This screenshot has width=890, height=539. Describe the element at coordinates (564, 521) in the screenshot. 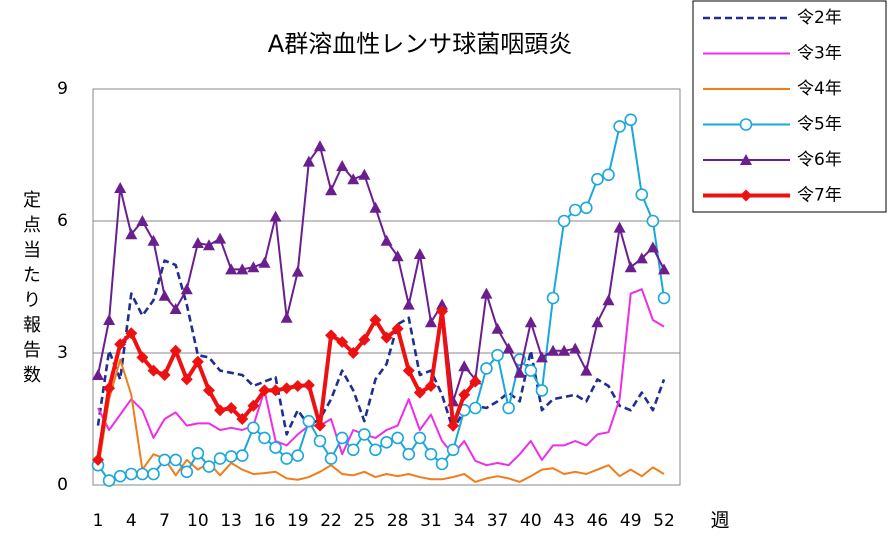

I see `x-tick-label: 43` at that location.